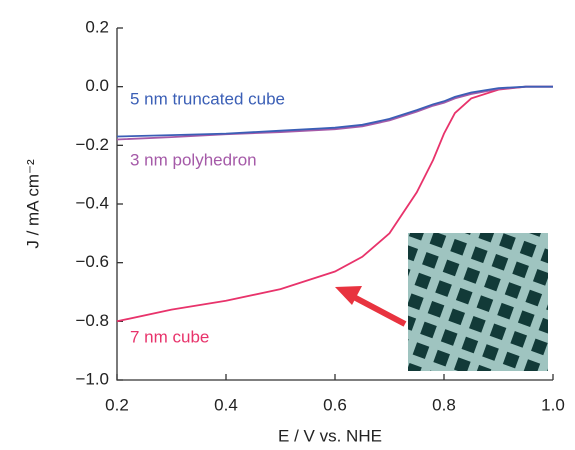 The width and height of the screenshot is (575, 450). Describe the element at coordinates (478, 302) in the screenshot. I see `tem-inset` at that location.